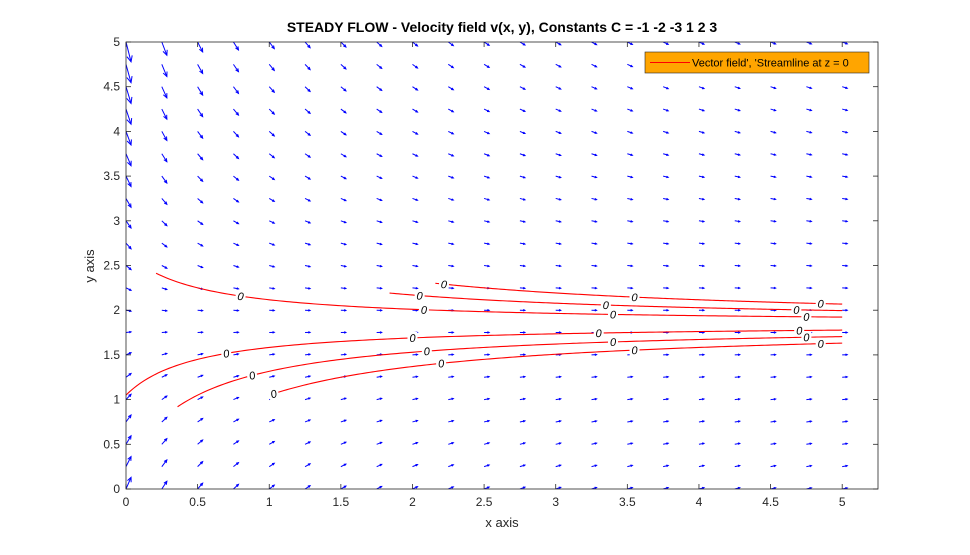  What do you see at coordinates (111, 444) in the screenshot?
I see `y-tick-label: 0.5` at bounding box center [111, 444].